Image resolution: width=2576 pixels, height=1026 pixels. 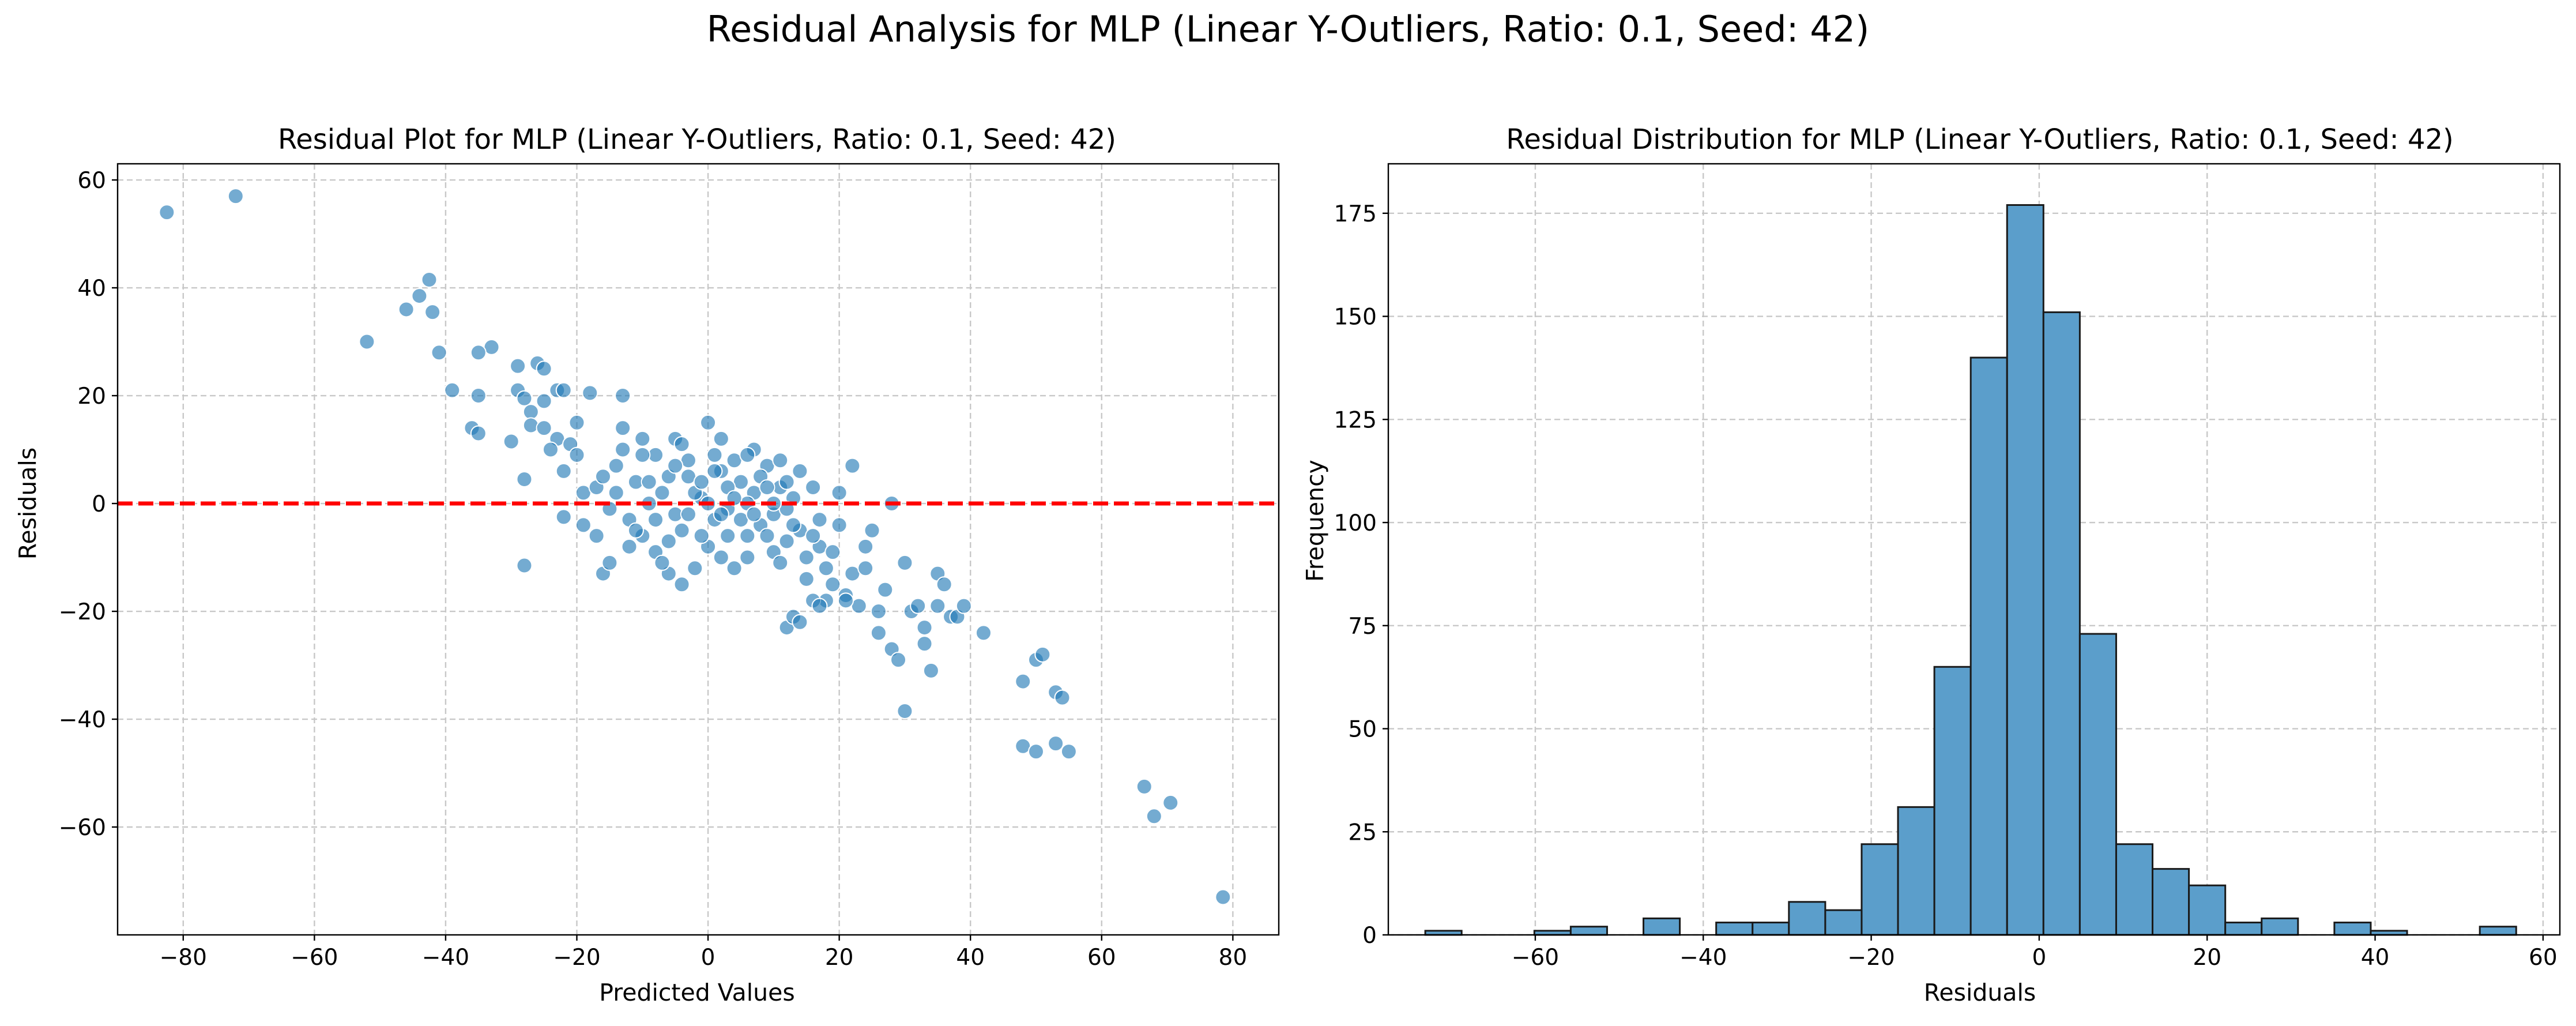 I want to click on hist-xtick-label: 40, so click(x=2375, y=958).